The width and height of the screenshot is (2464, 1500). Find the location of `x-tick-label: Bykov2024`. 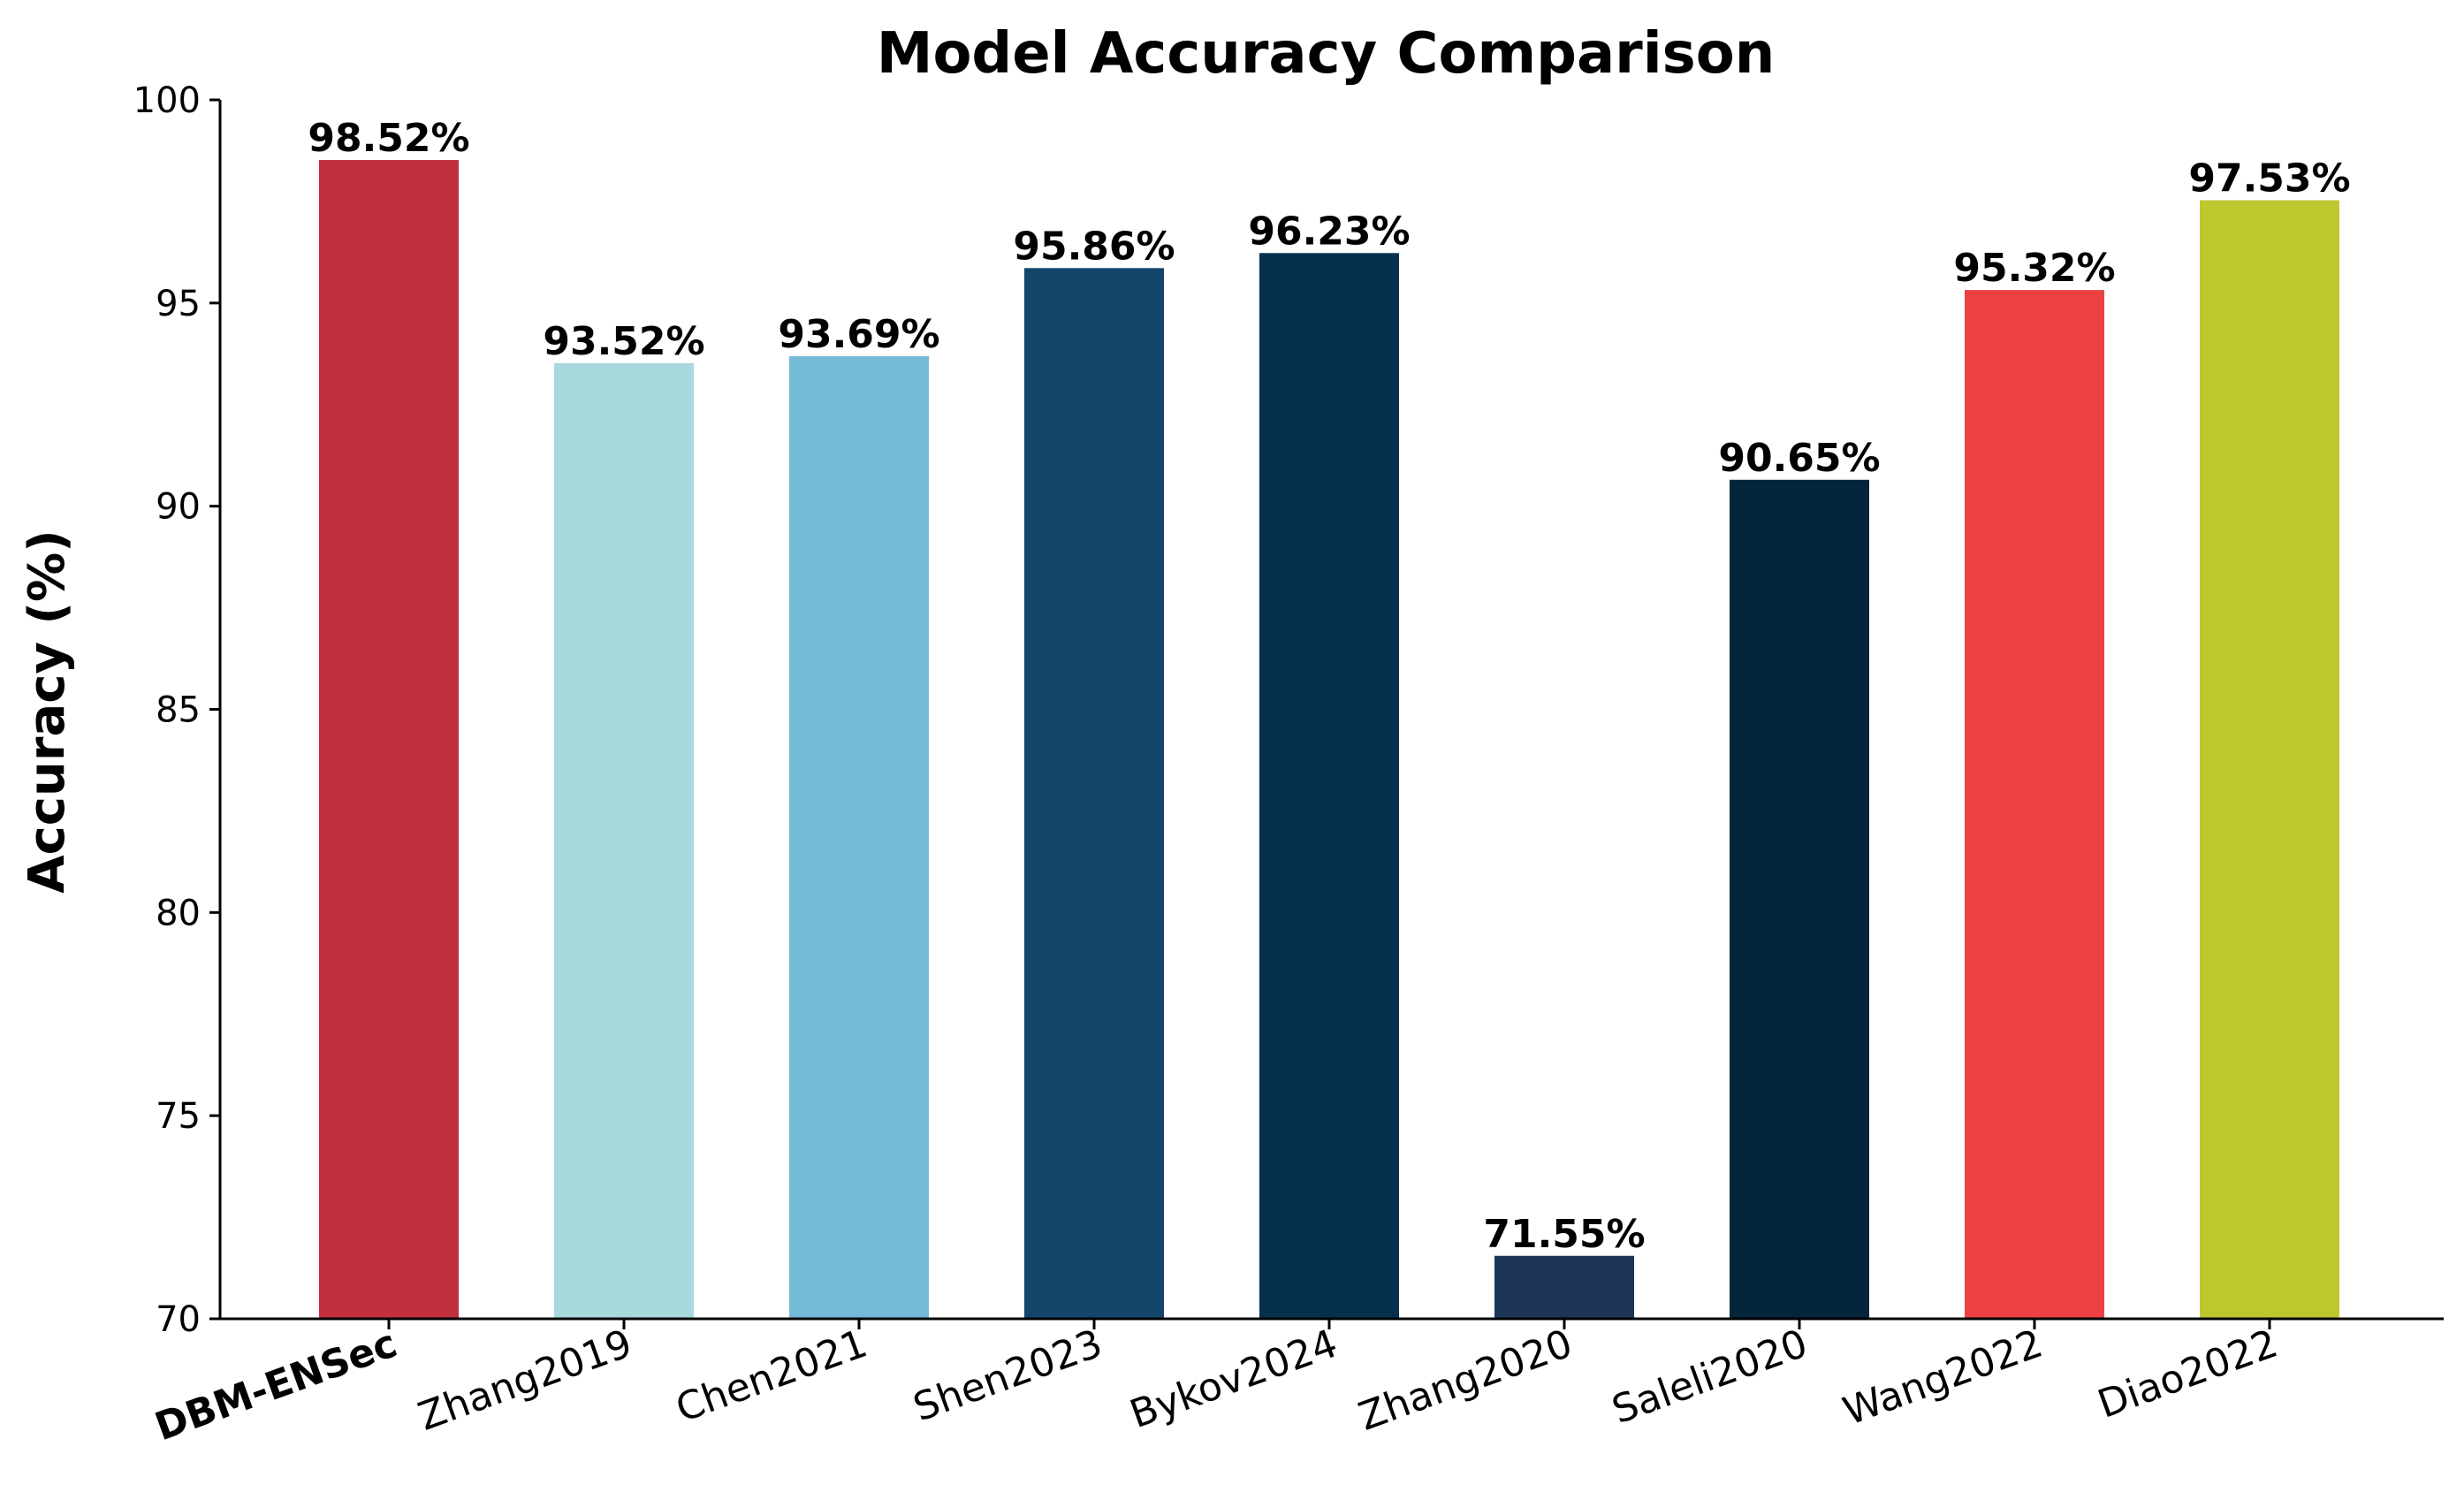

x-tick-label: Bykov2024 is located at coordinates (1233, 1379).